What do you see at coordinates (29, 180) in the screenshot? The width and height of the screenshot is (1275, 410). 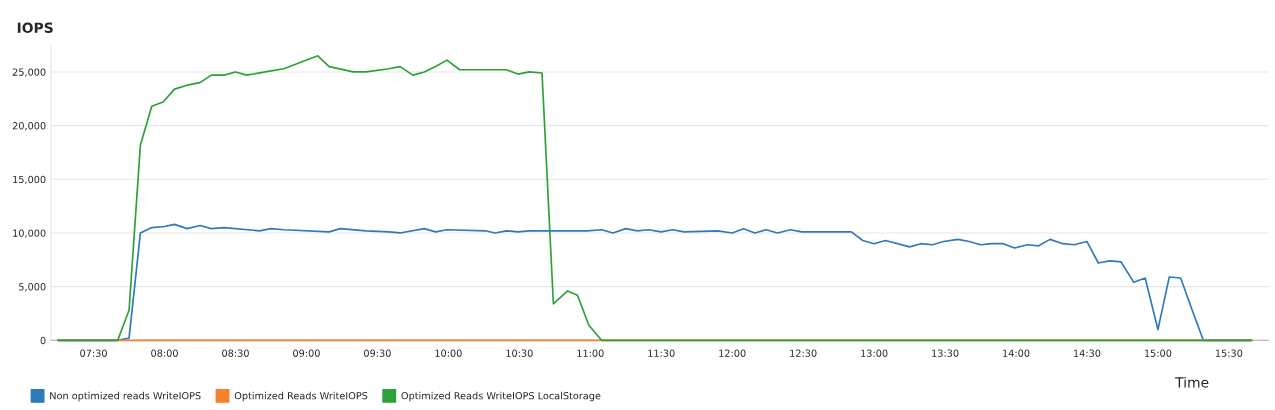 I see `y-tick-label: 15,000` at bounding box center [29, 180].